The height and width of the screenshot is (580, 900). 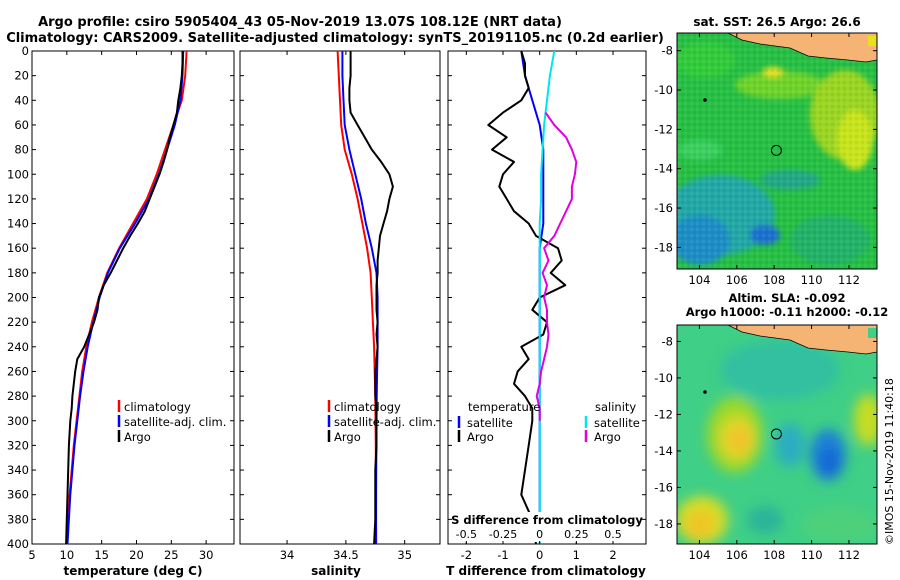 I want to click on y-tick-label: 200, so click(x=18, y=298).